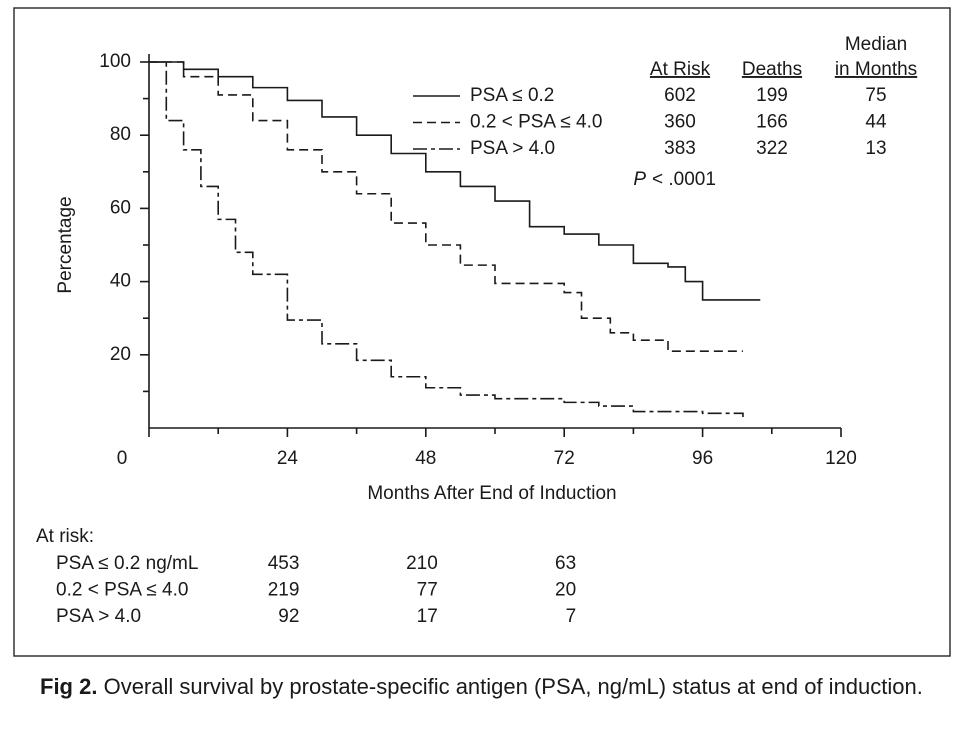  Describe the element at coordinates (69, 686) in the screenshot. I see `caption-label: Fig 2.` at that location.